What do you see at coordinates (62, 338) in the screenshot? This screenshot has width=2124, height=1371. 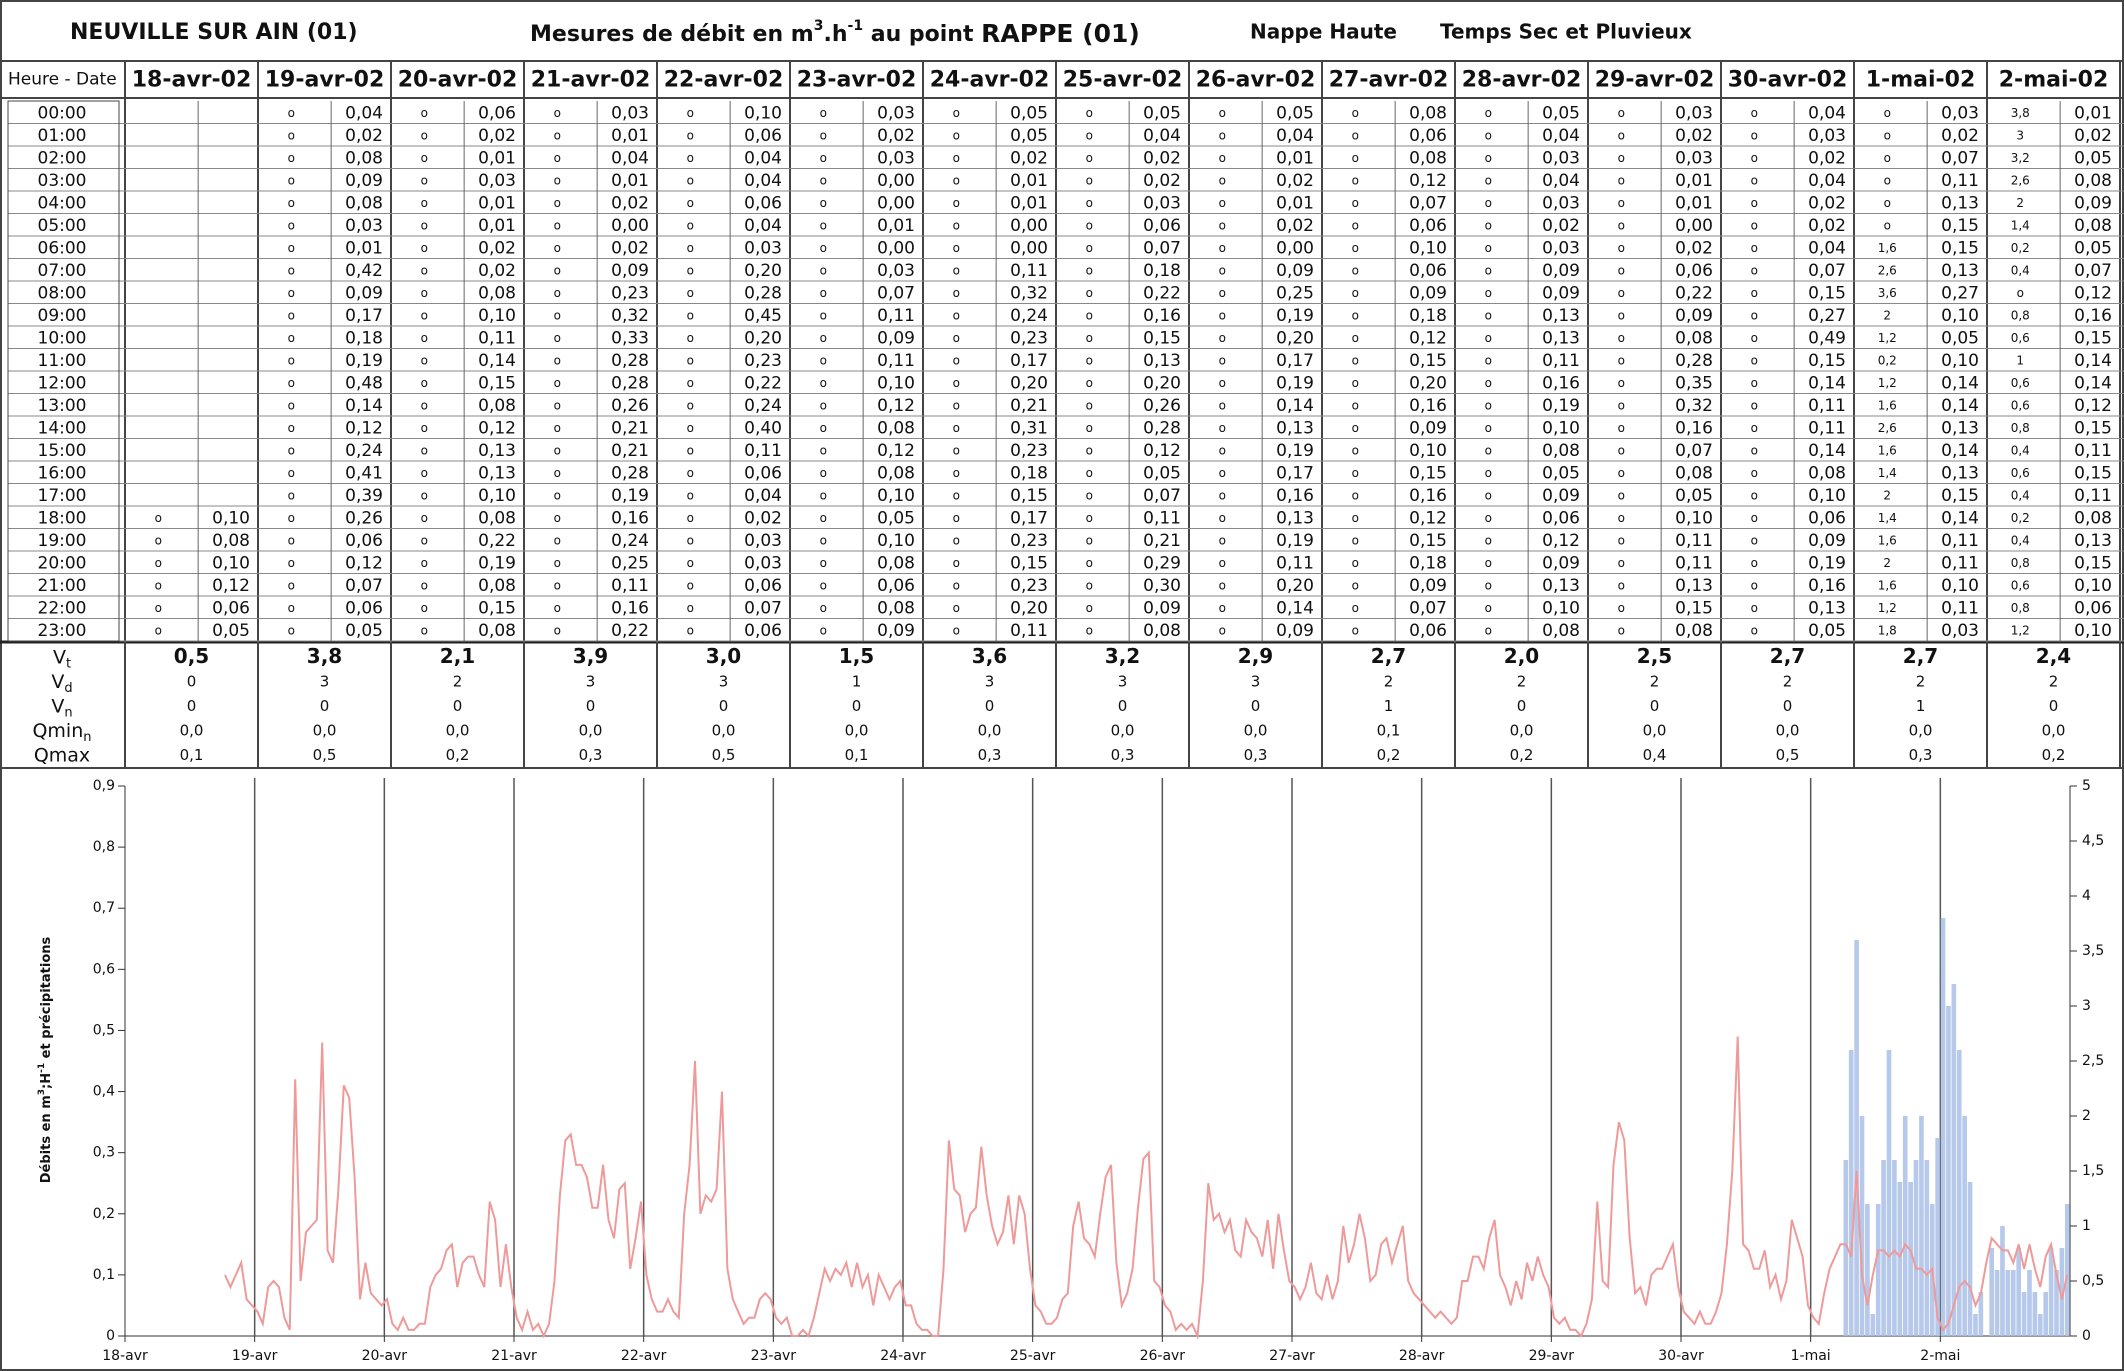 I see `hour: 10:00` at bounding box center [62, 338].